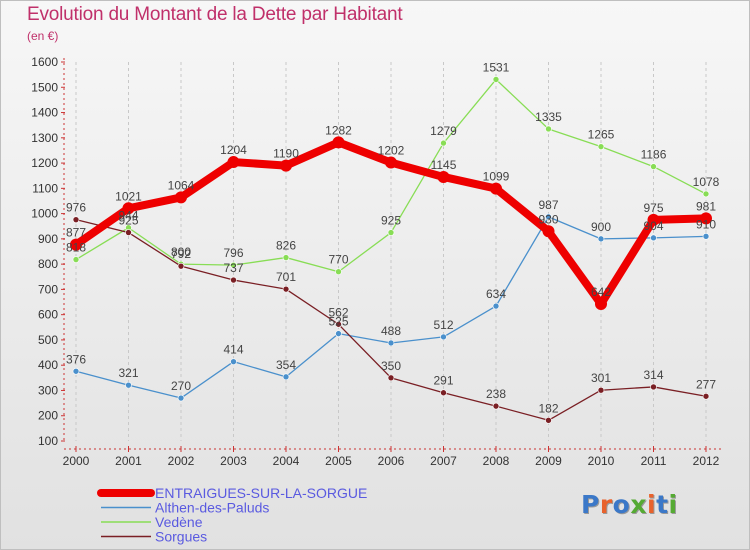 The image size is (750, 550). I want to click on legend-label-sorgues: Sorgues, so click(181, 537).